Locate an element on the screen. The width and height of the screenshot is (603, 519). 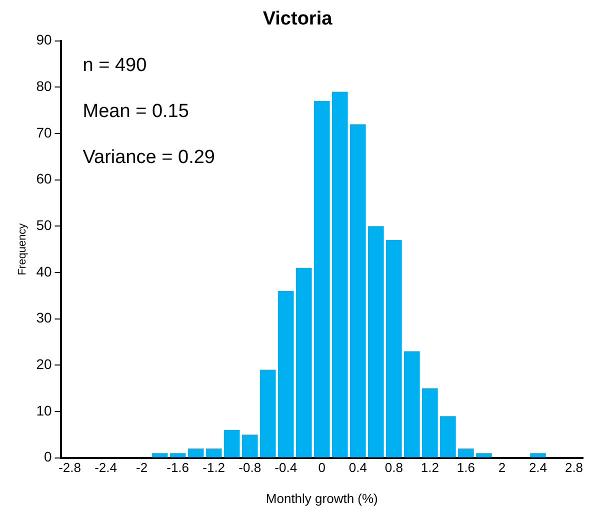
annotation: Variance = 0.29 is located at coordinates (148, 157).